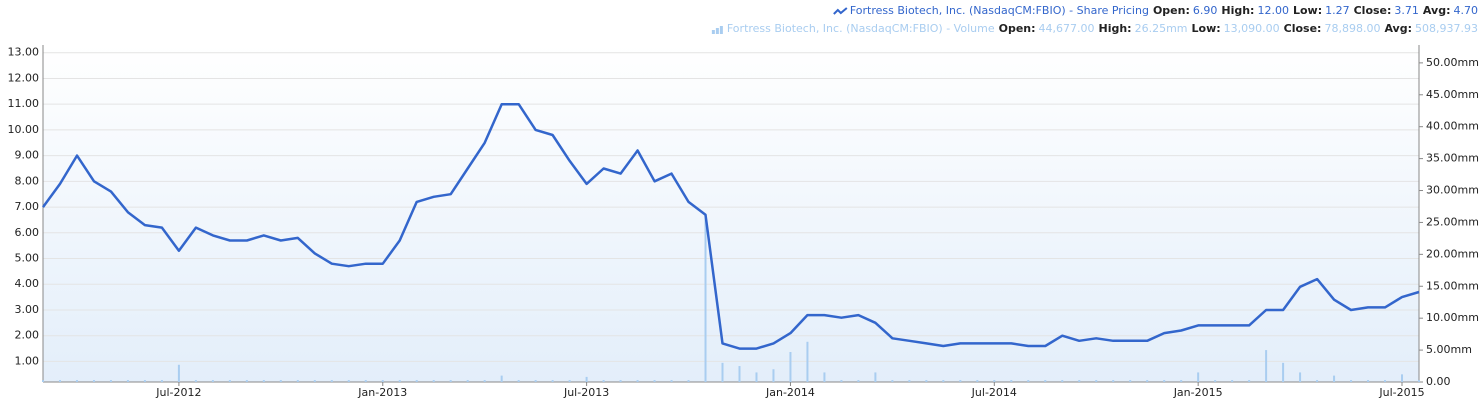  Describe the element at coordinates (382, 392) in the screenshot. I see `x-tick-label: Jan-2013` at that location.